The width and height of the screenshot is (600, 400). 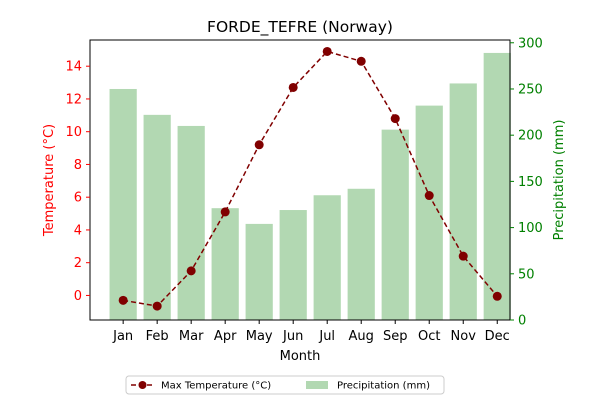 What do you see at coordinates (429, 336) in the screenshot?
I see `x-tick-label-oct: Oct` at bounding box center [429, 336].